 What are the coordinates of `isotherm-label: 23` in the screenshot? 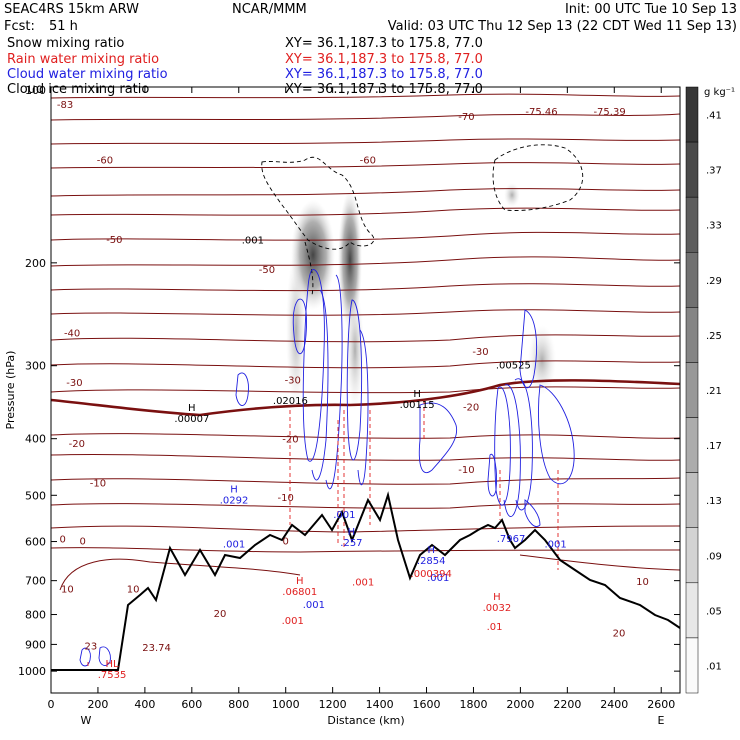 It's located at (91, 646).